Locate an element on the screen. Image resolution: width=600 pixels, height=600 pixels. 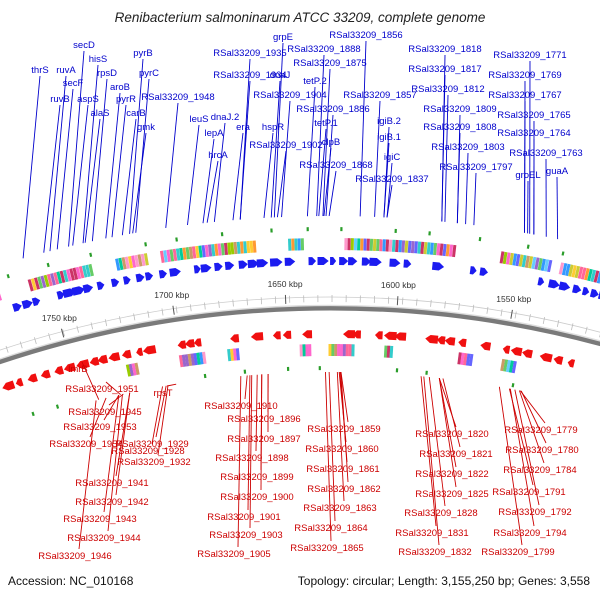
genome-backbone is located at coordinates (300, 335).